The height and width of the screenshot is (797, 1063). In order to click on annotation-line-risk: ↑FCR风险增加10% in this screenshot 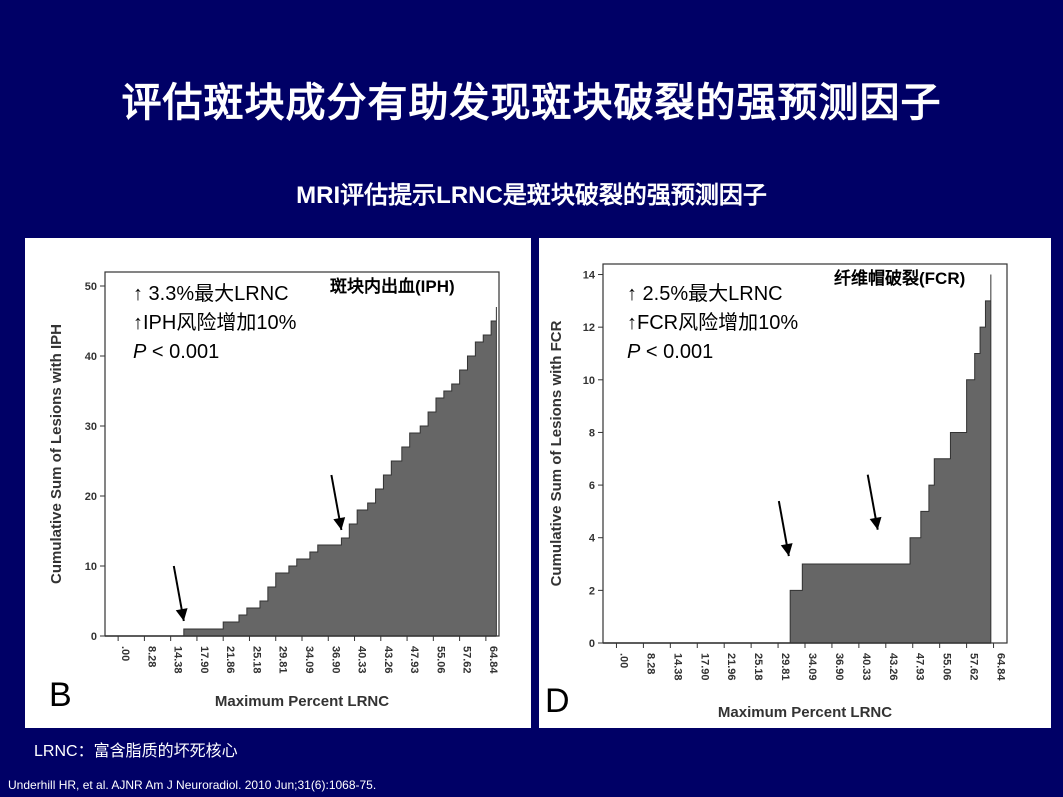, I will do `click(713, 323)`.